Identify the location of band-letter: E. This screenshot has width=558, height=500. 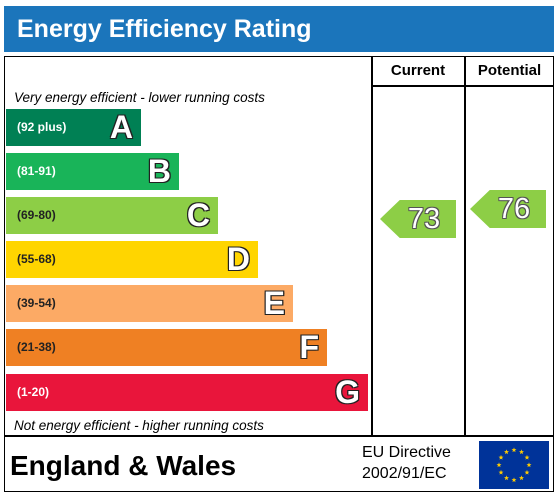
(274, 303).